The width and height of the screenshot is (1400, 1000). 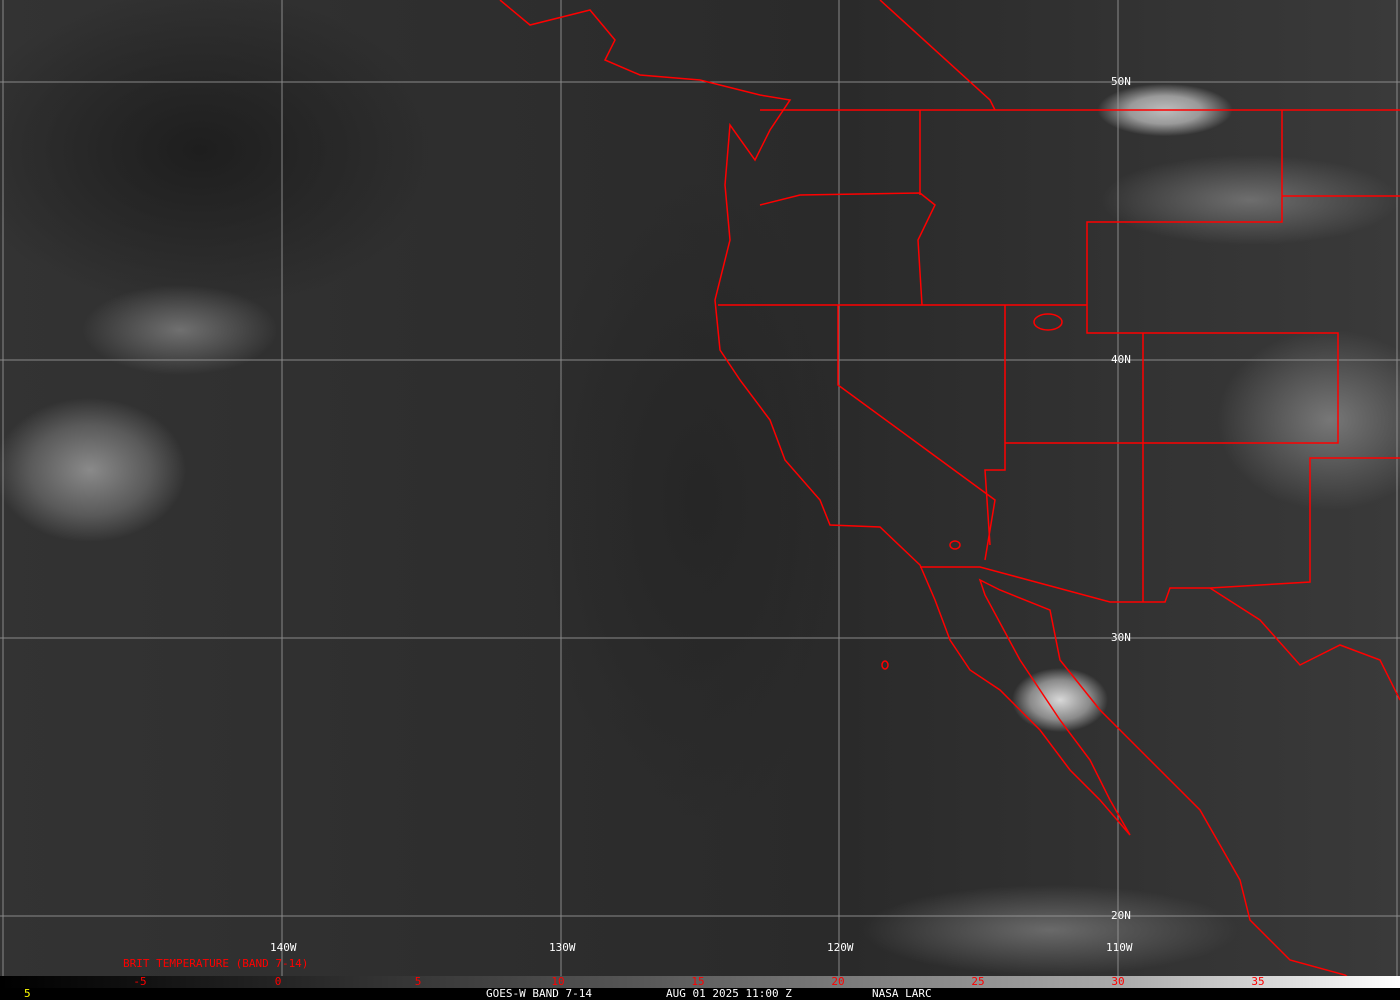 What do you see at coordinates (1160, 530) in the screenshot?
I see `us-mexico-border` at bounding box center [1160, 530].